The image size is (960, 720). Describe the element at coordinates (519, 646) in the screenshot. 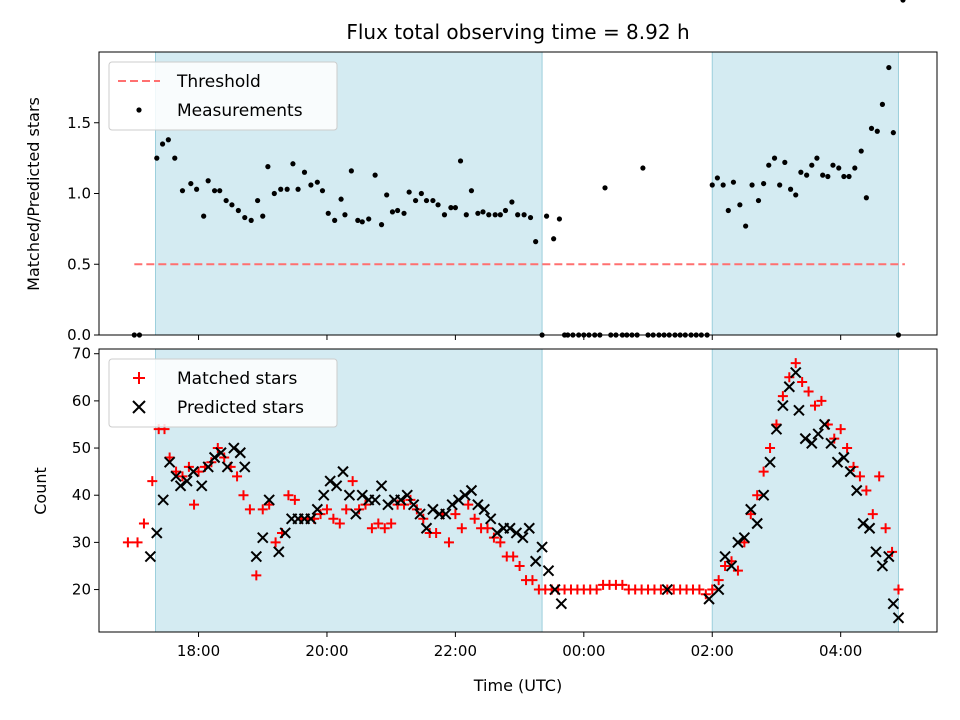

I see `bottom-x-ticks: 18:00 20:00 22:00 00:00 02:00 04:00` at that location.